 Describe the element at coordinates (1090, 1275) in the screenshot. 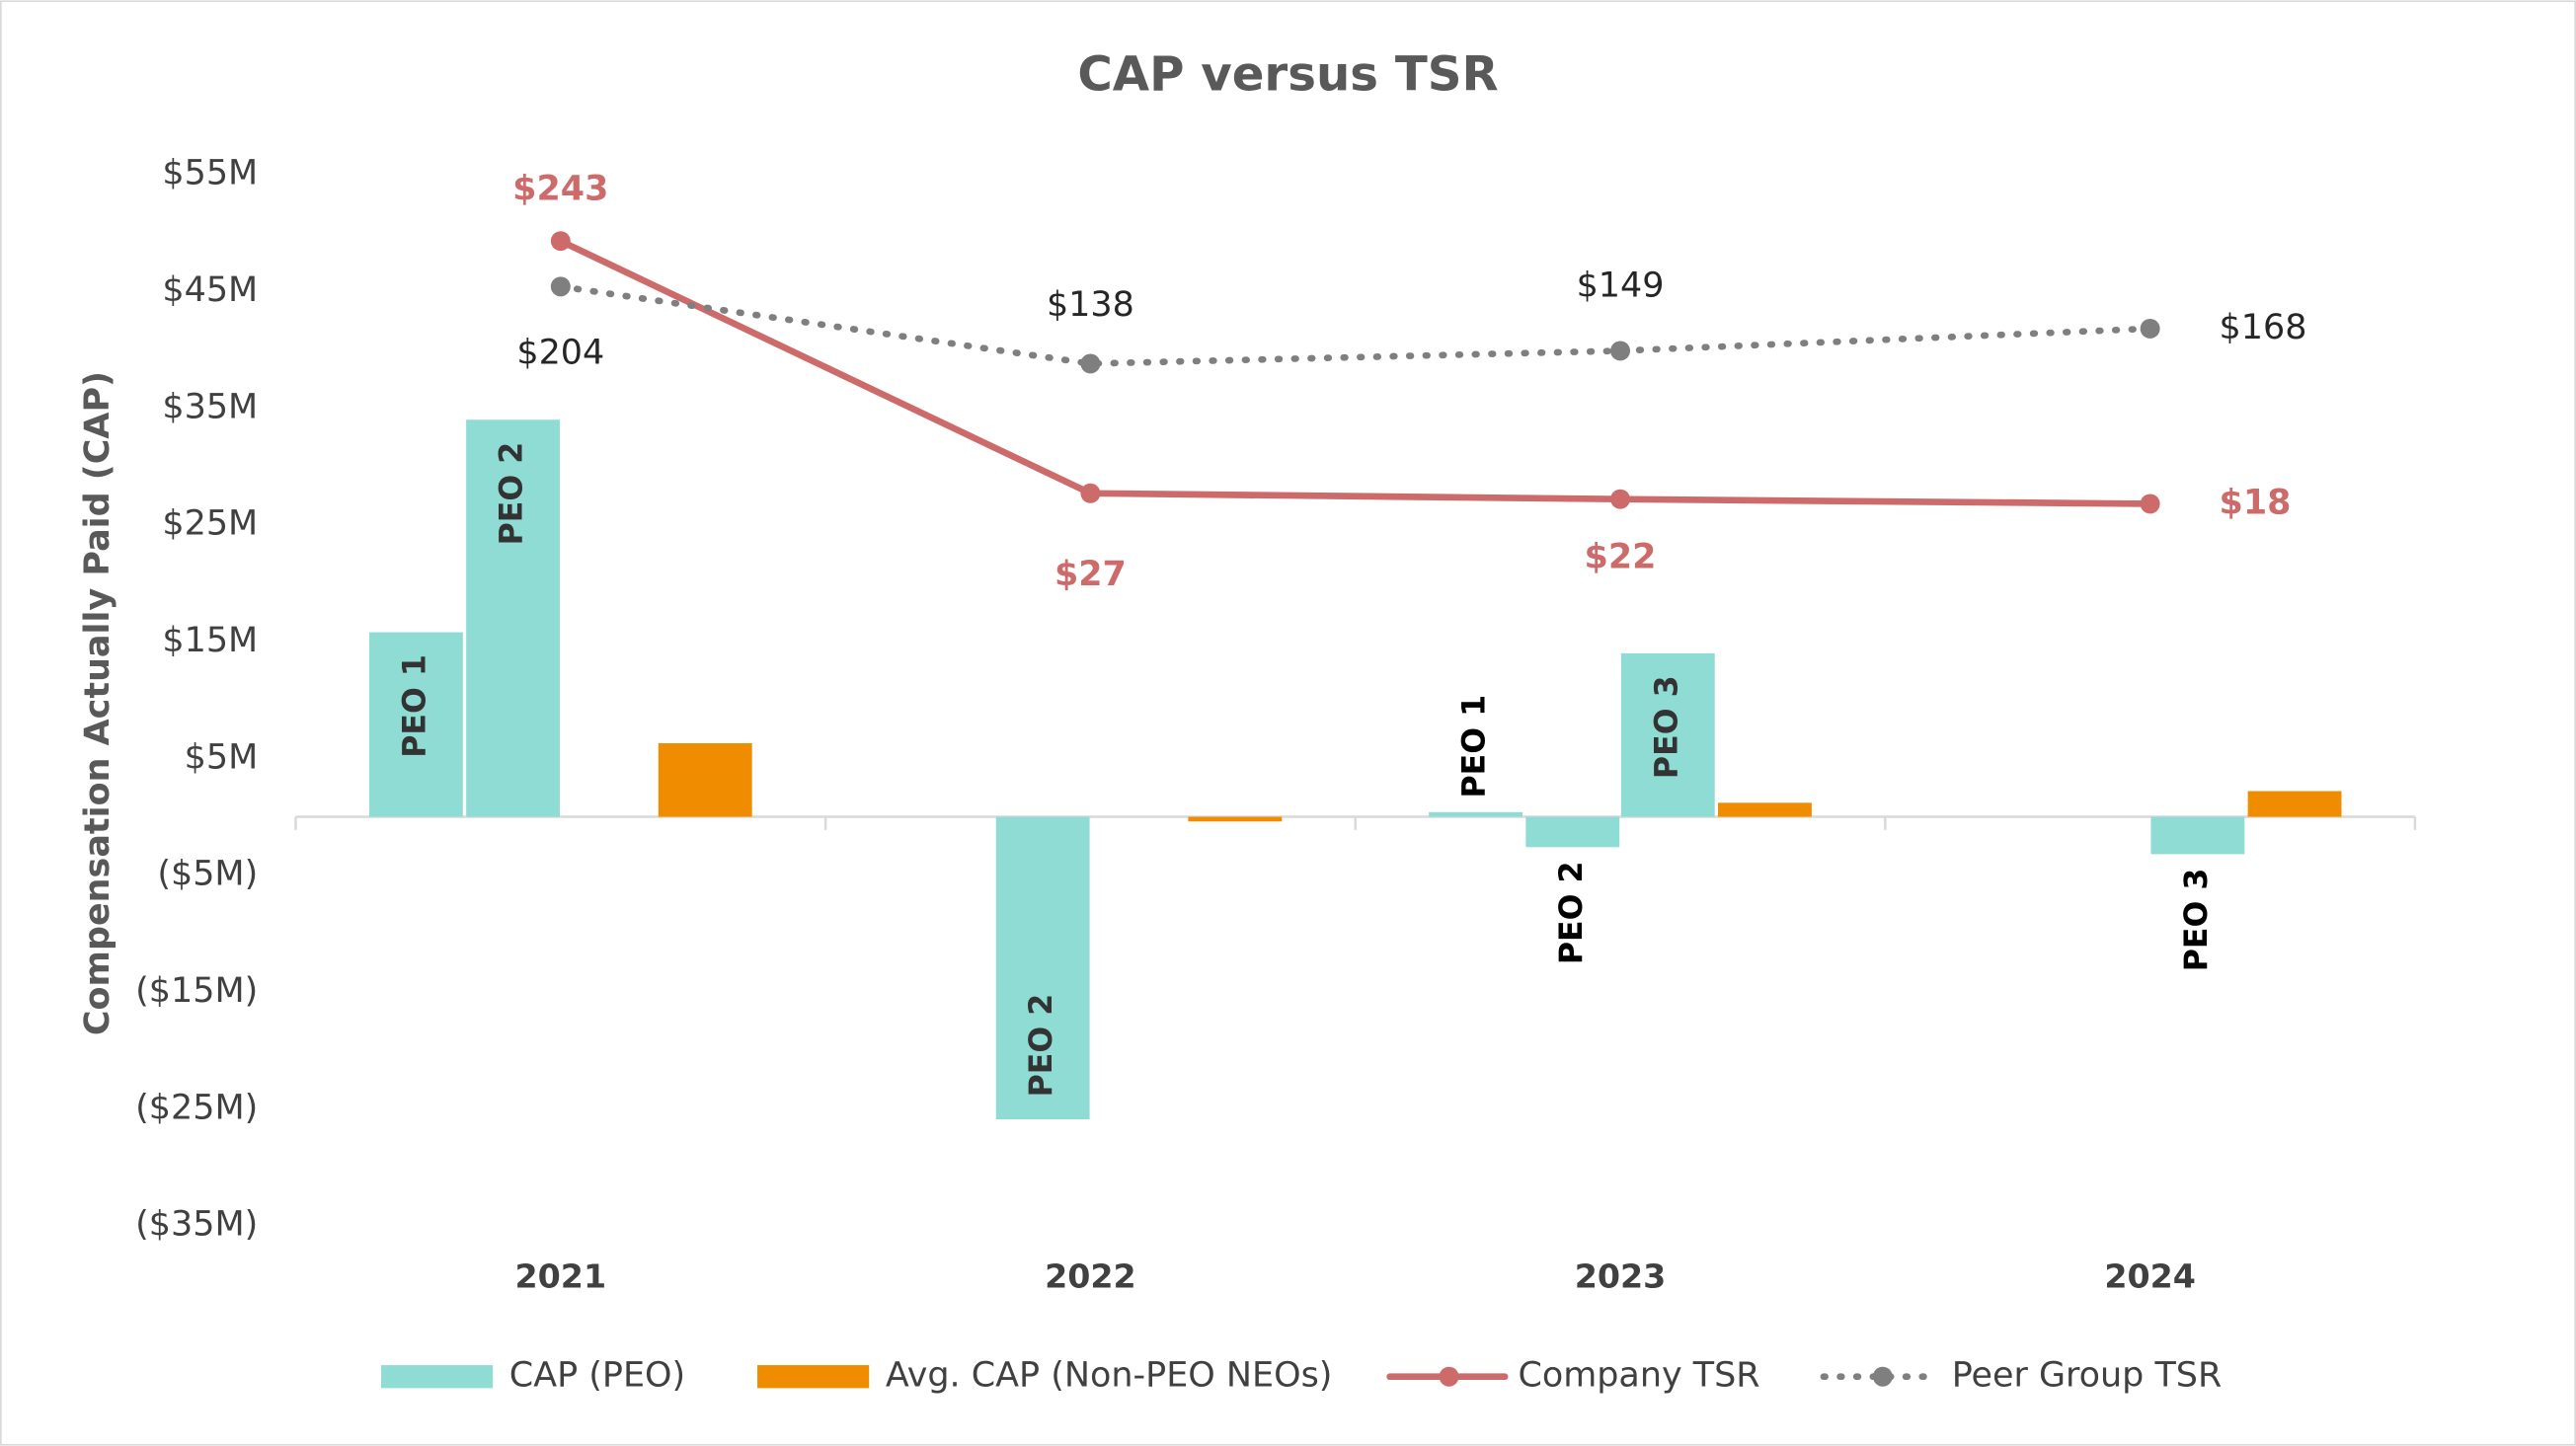

I see `x-tick-label: 2022` at that location.